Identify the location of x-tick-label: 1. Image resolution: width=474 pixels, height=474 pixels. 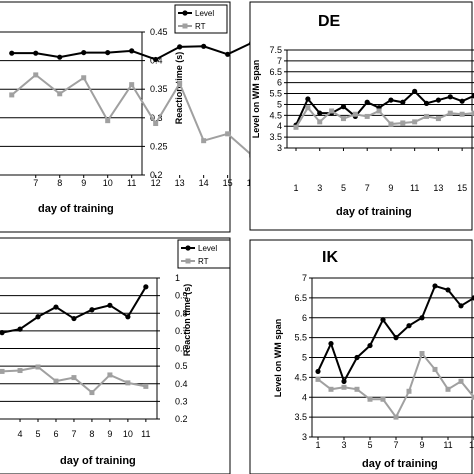
(295, 188).